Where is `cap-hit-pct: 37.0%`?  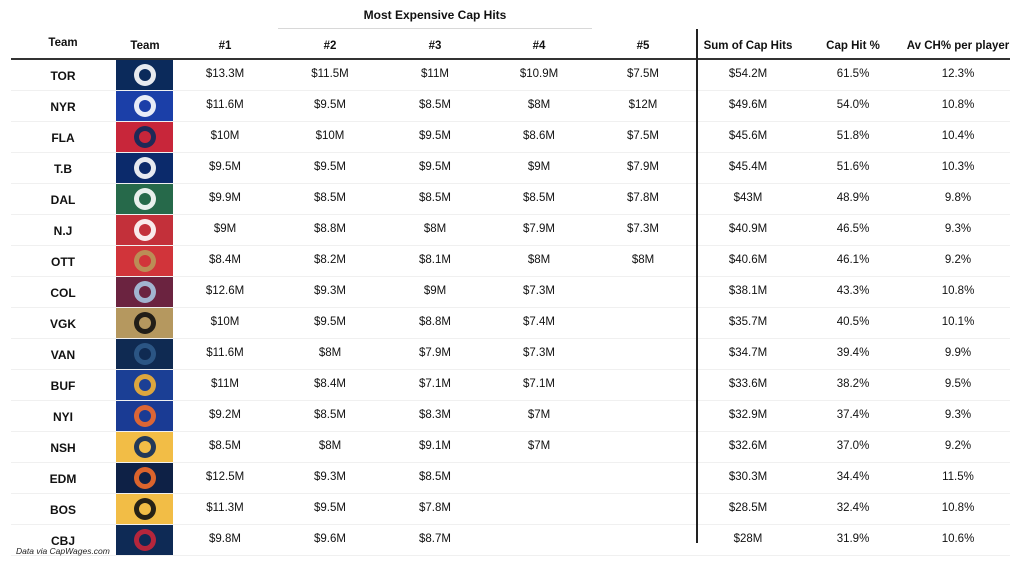
cap-hit-pct: 37.0% is located at coordinates (853, 446).